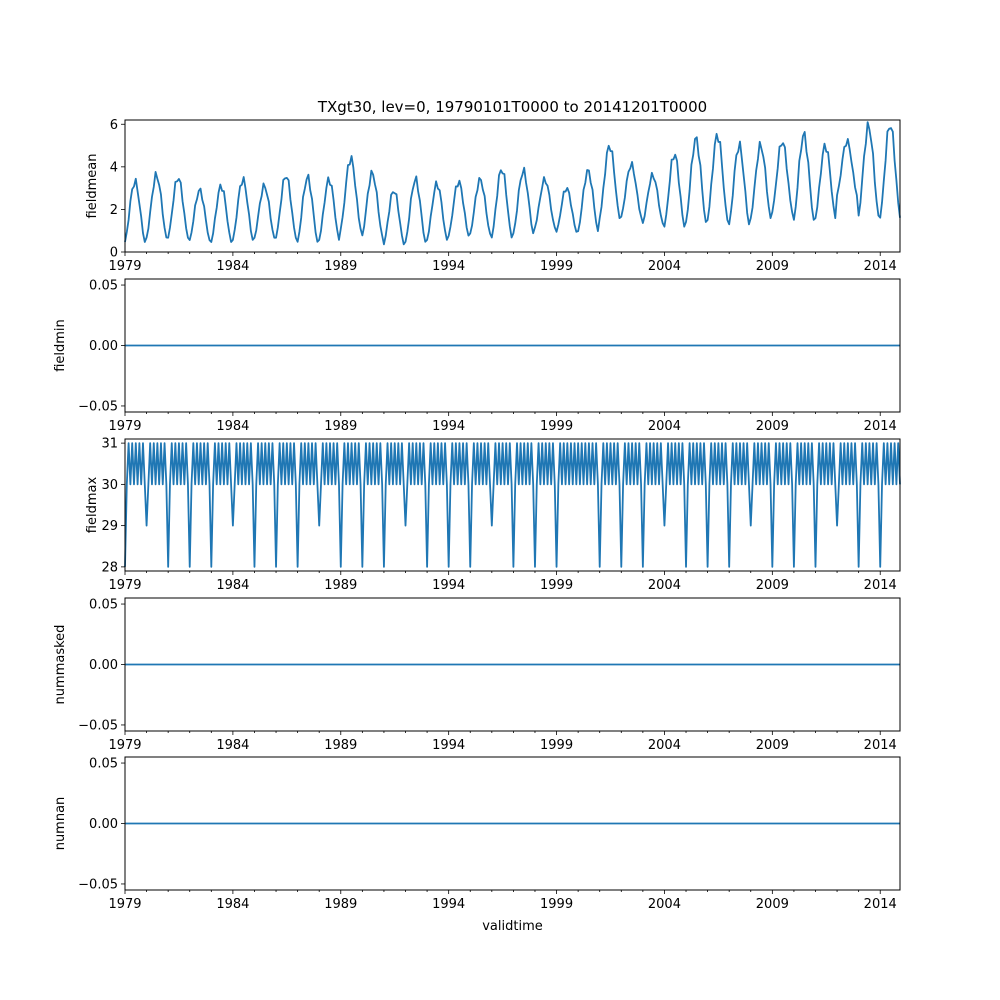  What do you see at coordinates (60, 345) in the screenshot?
I see `y-axis-label-fieldmin: fieldmin` at bounding box center [60, 345].